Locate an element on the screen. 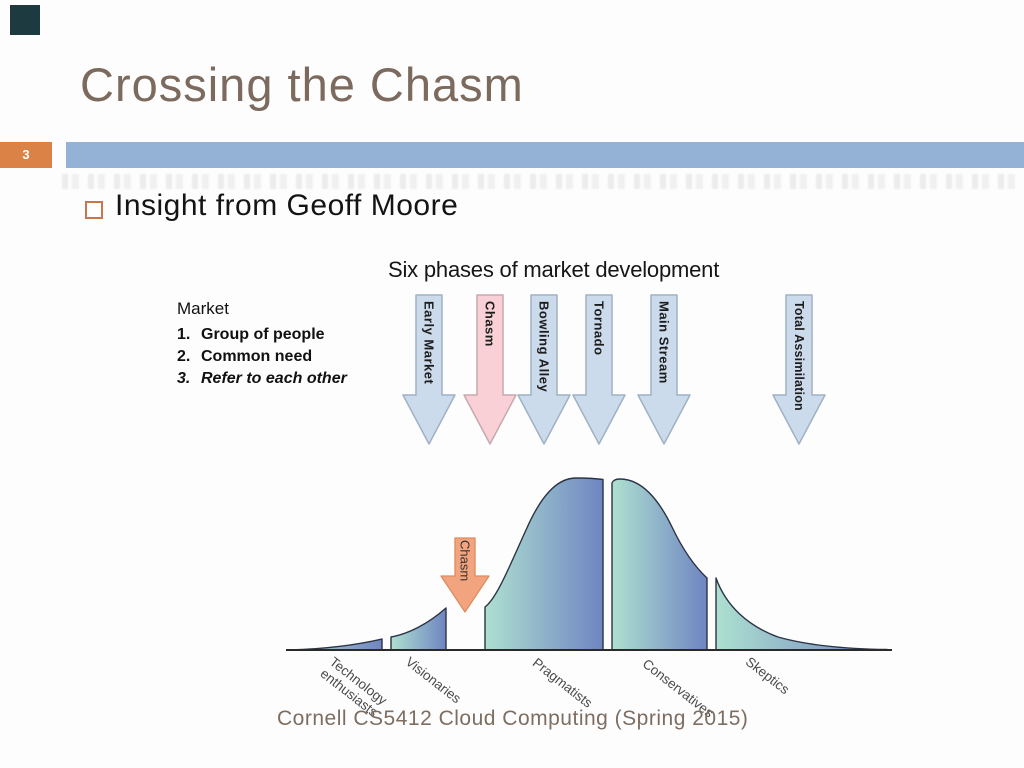 This screenshot has width=1024, height=768. market-title: Market is located at coordinates (203, 308).